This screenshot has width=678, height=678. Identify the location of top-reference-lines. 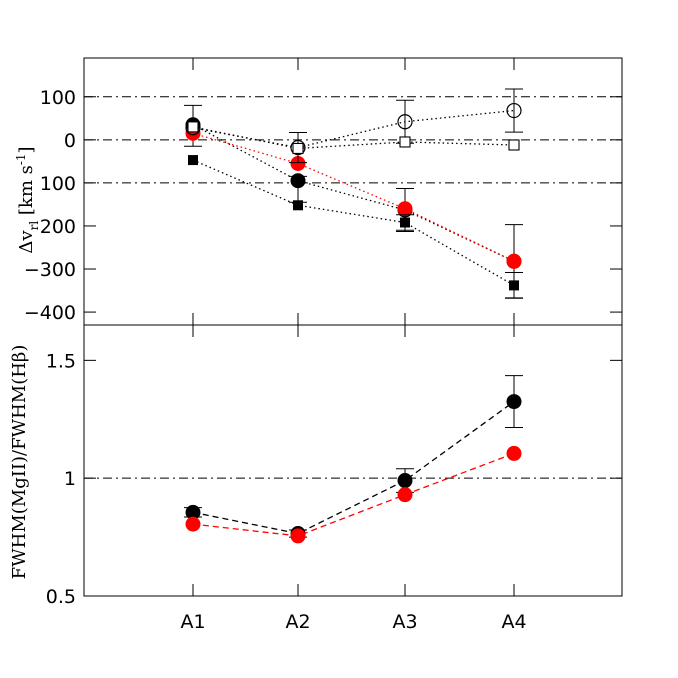
(353, 140).